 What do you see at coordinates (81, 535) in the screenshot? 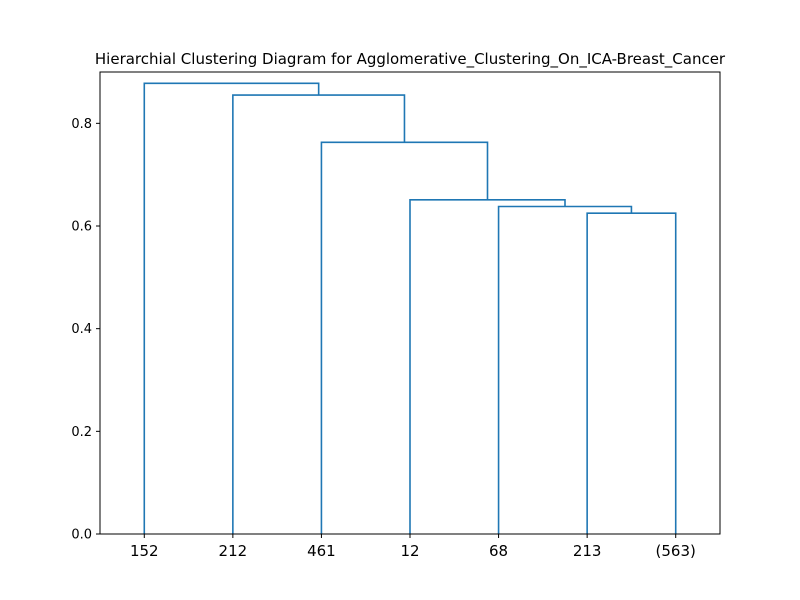
I see `y-tick-label: 0.0` at bounding box center [81, 535].